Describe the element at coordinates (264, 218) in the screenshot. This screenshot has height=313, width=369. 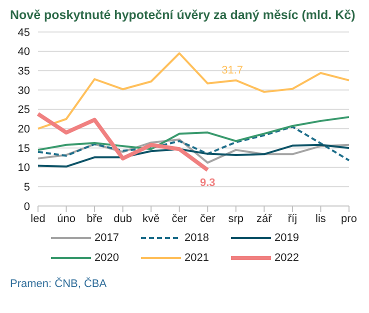
I see `x-tick-label: zář` at that location.